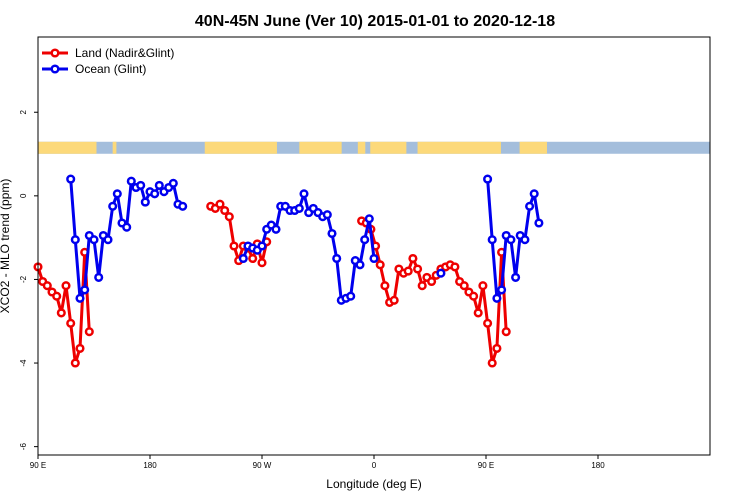 This screenshot has width=750, height=500. Describe the element at coordinates (6, 246) in the screenshot. I see `y-axis-label: XCO2 - MLO trend (ppm)` at that location.